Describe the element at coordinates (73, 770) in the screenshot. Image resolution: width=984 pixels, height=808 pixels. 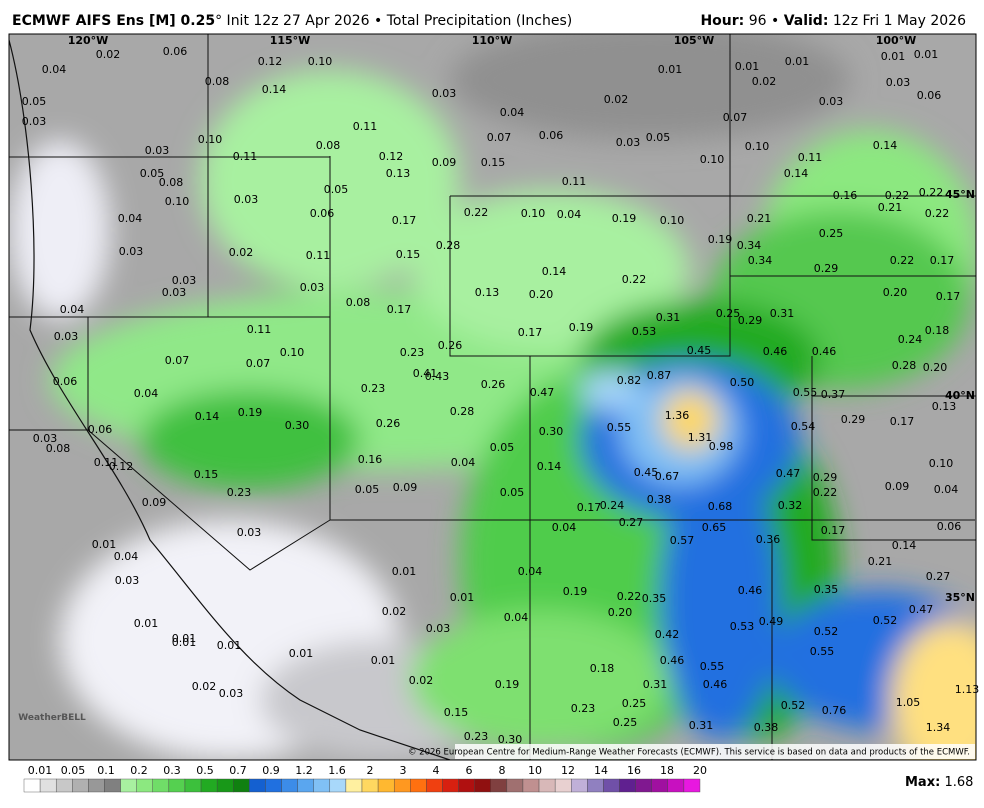
I see `colorbar-label: 0.05` at that location.